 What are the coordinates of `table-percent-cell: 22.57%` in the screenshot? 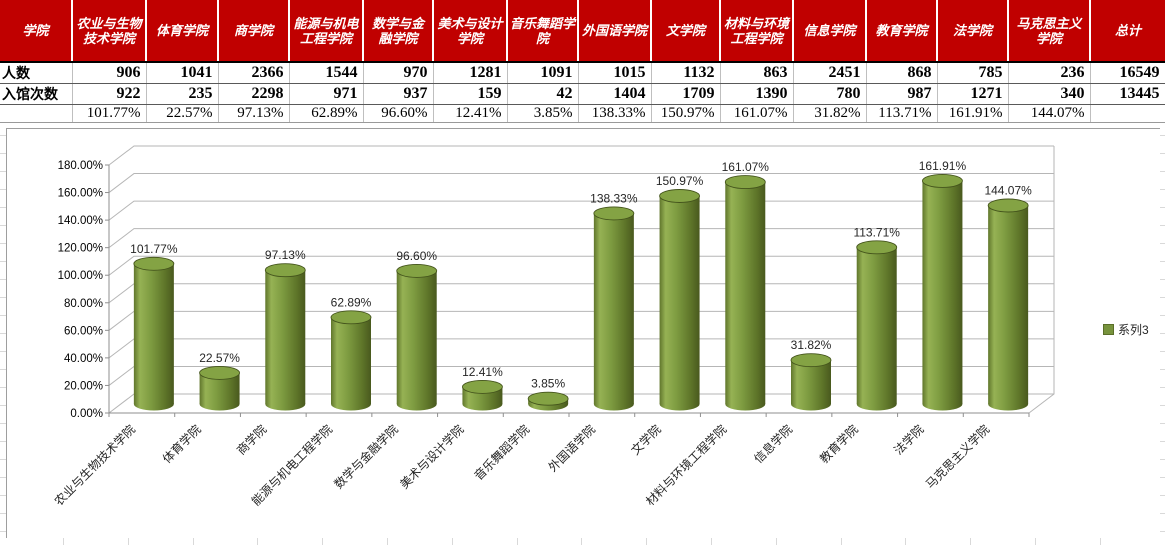 It's located at (182, 113).